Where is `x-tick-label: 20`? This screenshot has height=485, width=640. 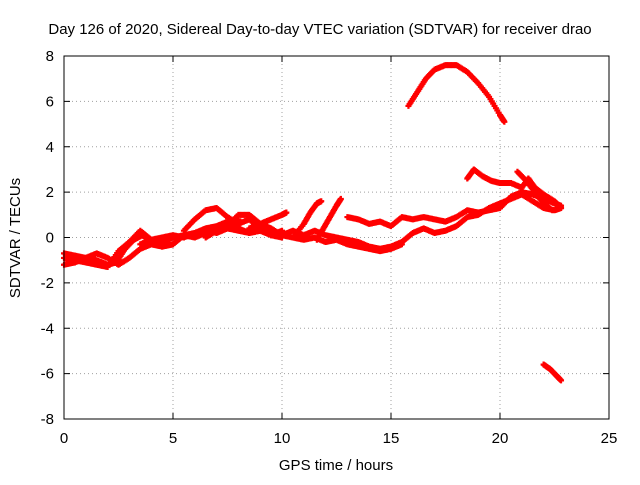
x-tick-label: 20 is located at coordinates (500, 438).